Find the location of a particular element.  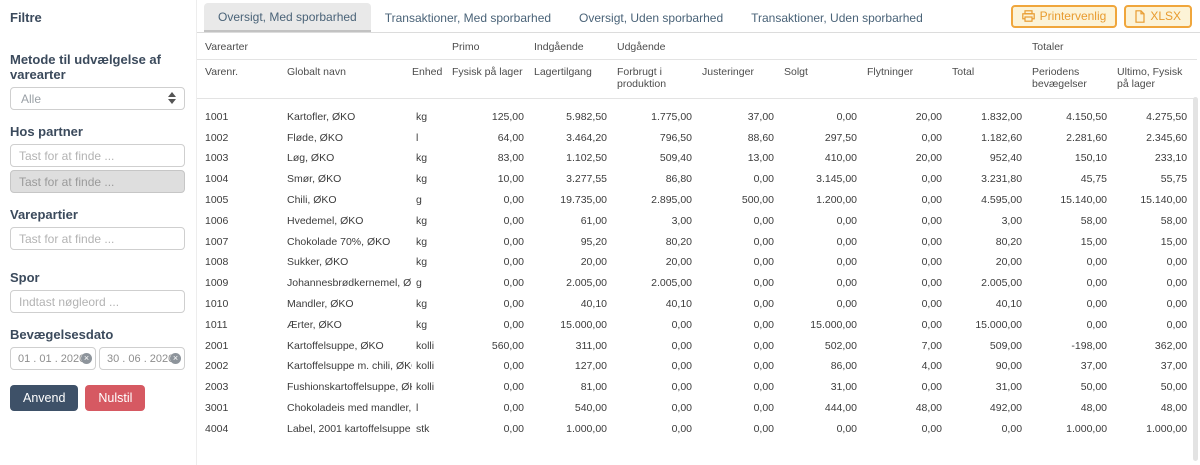

tab-transactions-traceable: Transaktioner, Med sporbarhed is located at coordinates (468, 17).